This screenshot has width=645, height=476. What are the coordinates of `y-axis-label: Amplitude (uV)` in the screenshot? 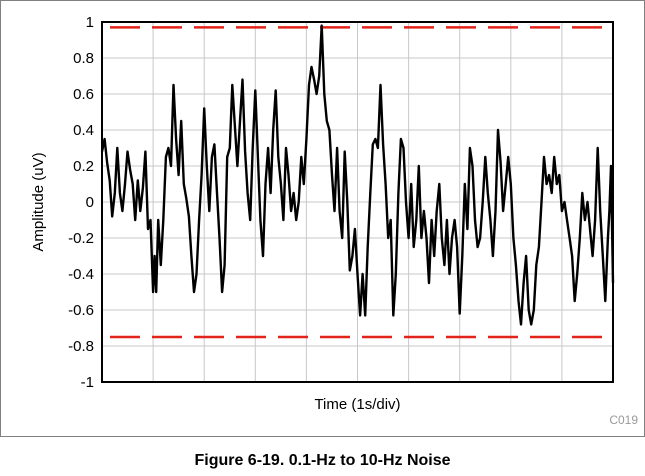 It's located at (38, 201).